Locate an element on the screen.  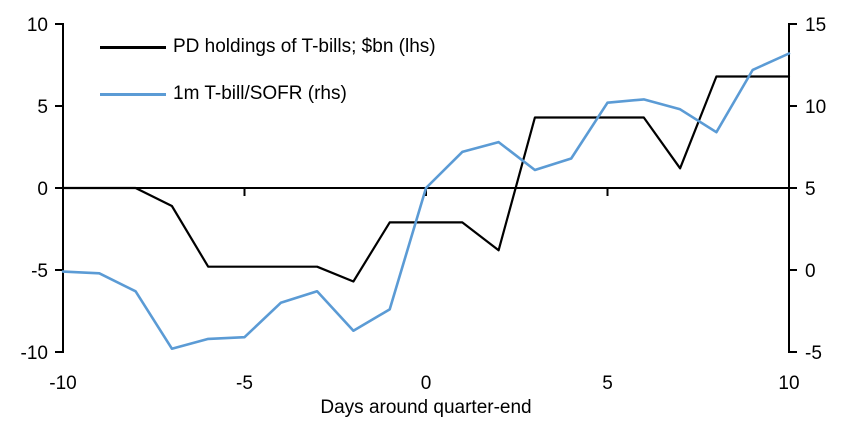
legend-line-blue is located at coordinates (133, 94).